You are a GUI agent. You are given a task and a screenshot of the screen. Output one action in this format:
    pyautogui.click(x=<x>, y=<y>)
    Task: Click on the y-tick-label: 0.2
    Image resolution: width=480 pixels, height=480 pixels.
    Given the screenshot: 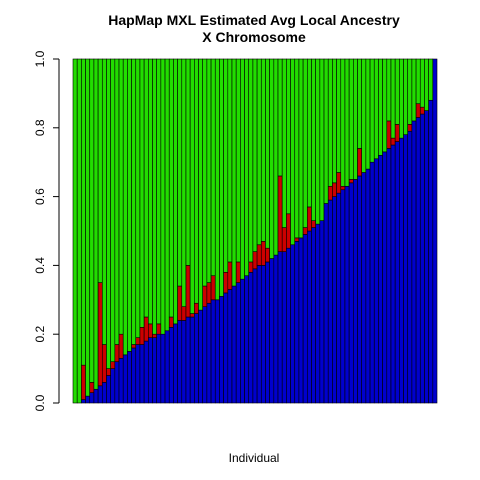 What is the action you would take?
    pyautogui.click(x=40, y=334)
    